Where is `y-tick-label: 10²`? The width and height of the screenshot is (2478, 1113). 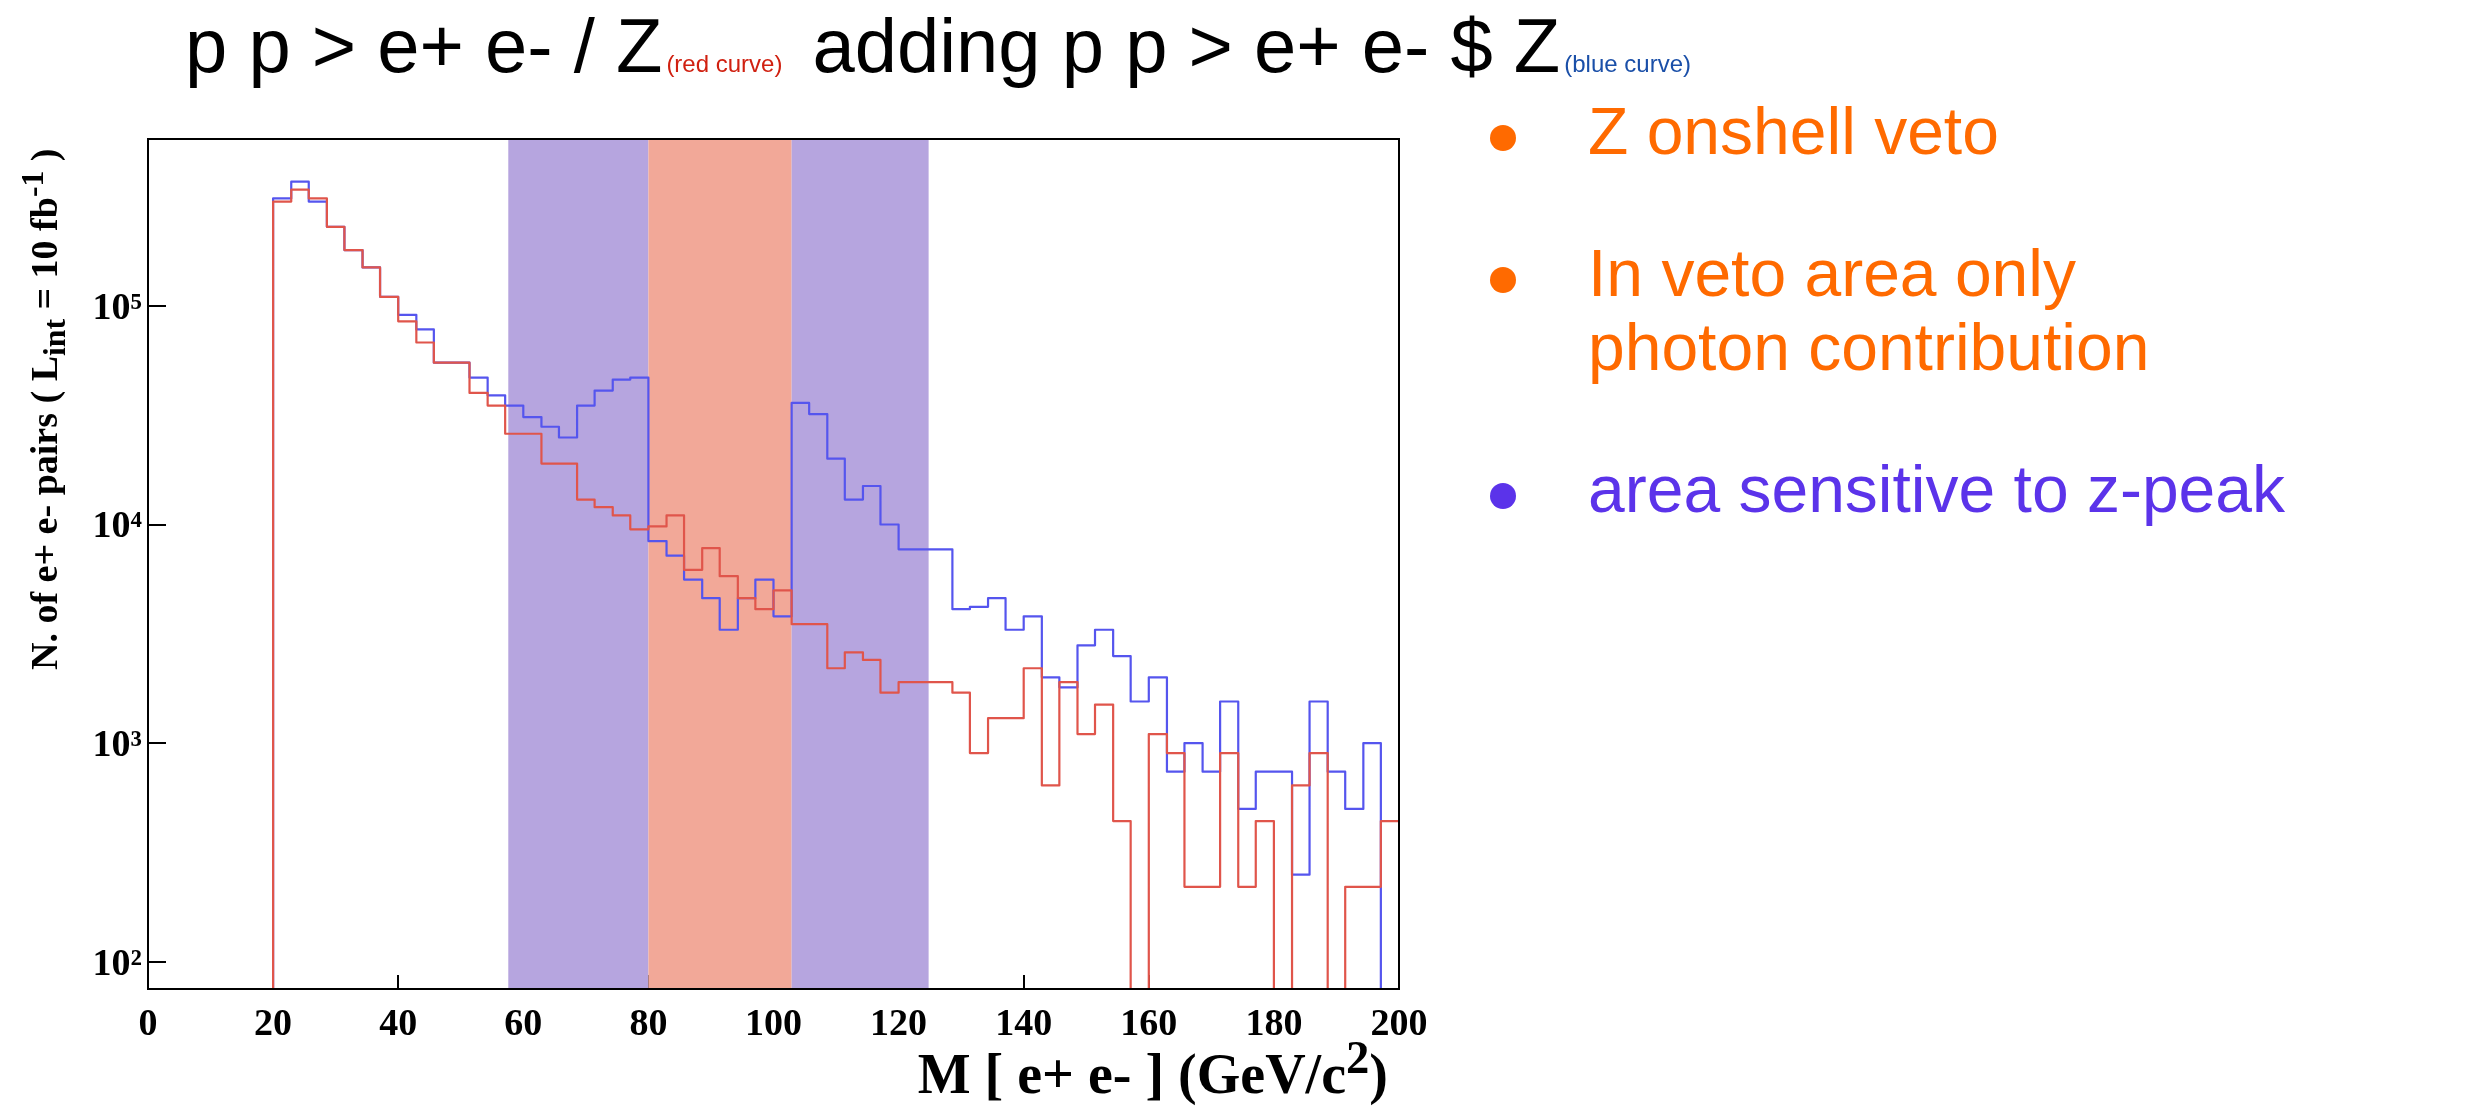 y-tick-label: 10² is located at coordinates (117, 961).